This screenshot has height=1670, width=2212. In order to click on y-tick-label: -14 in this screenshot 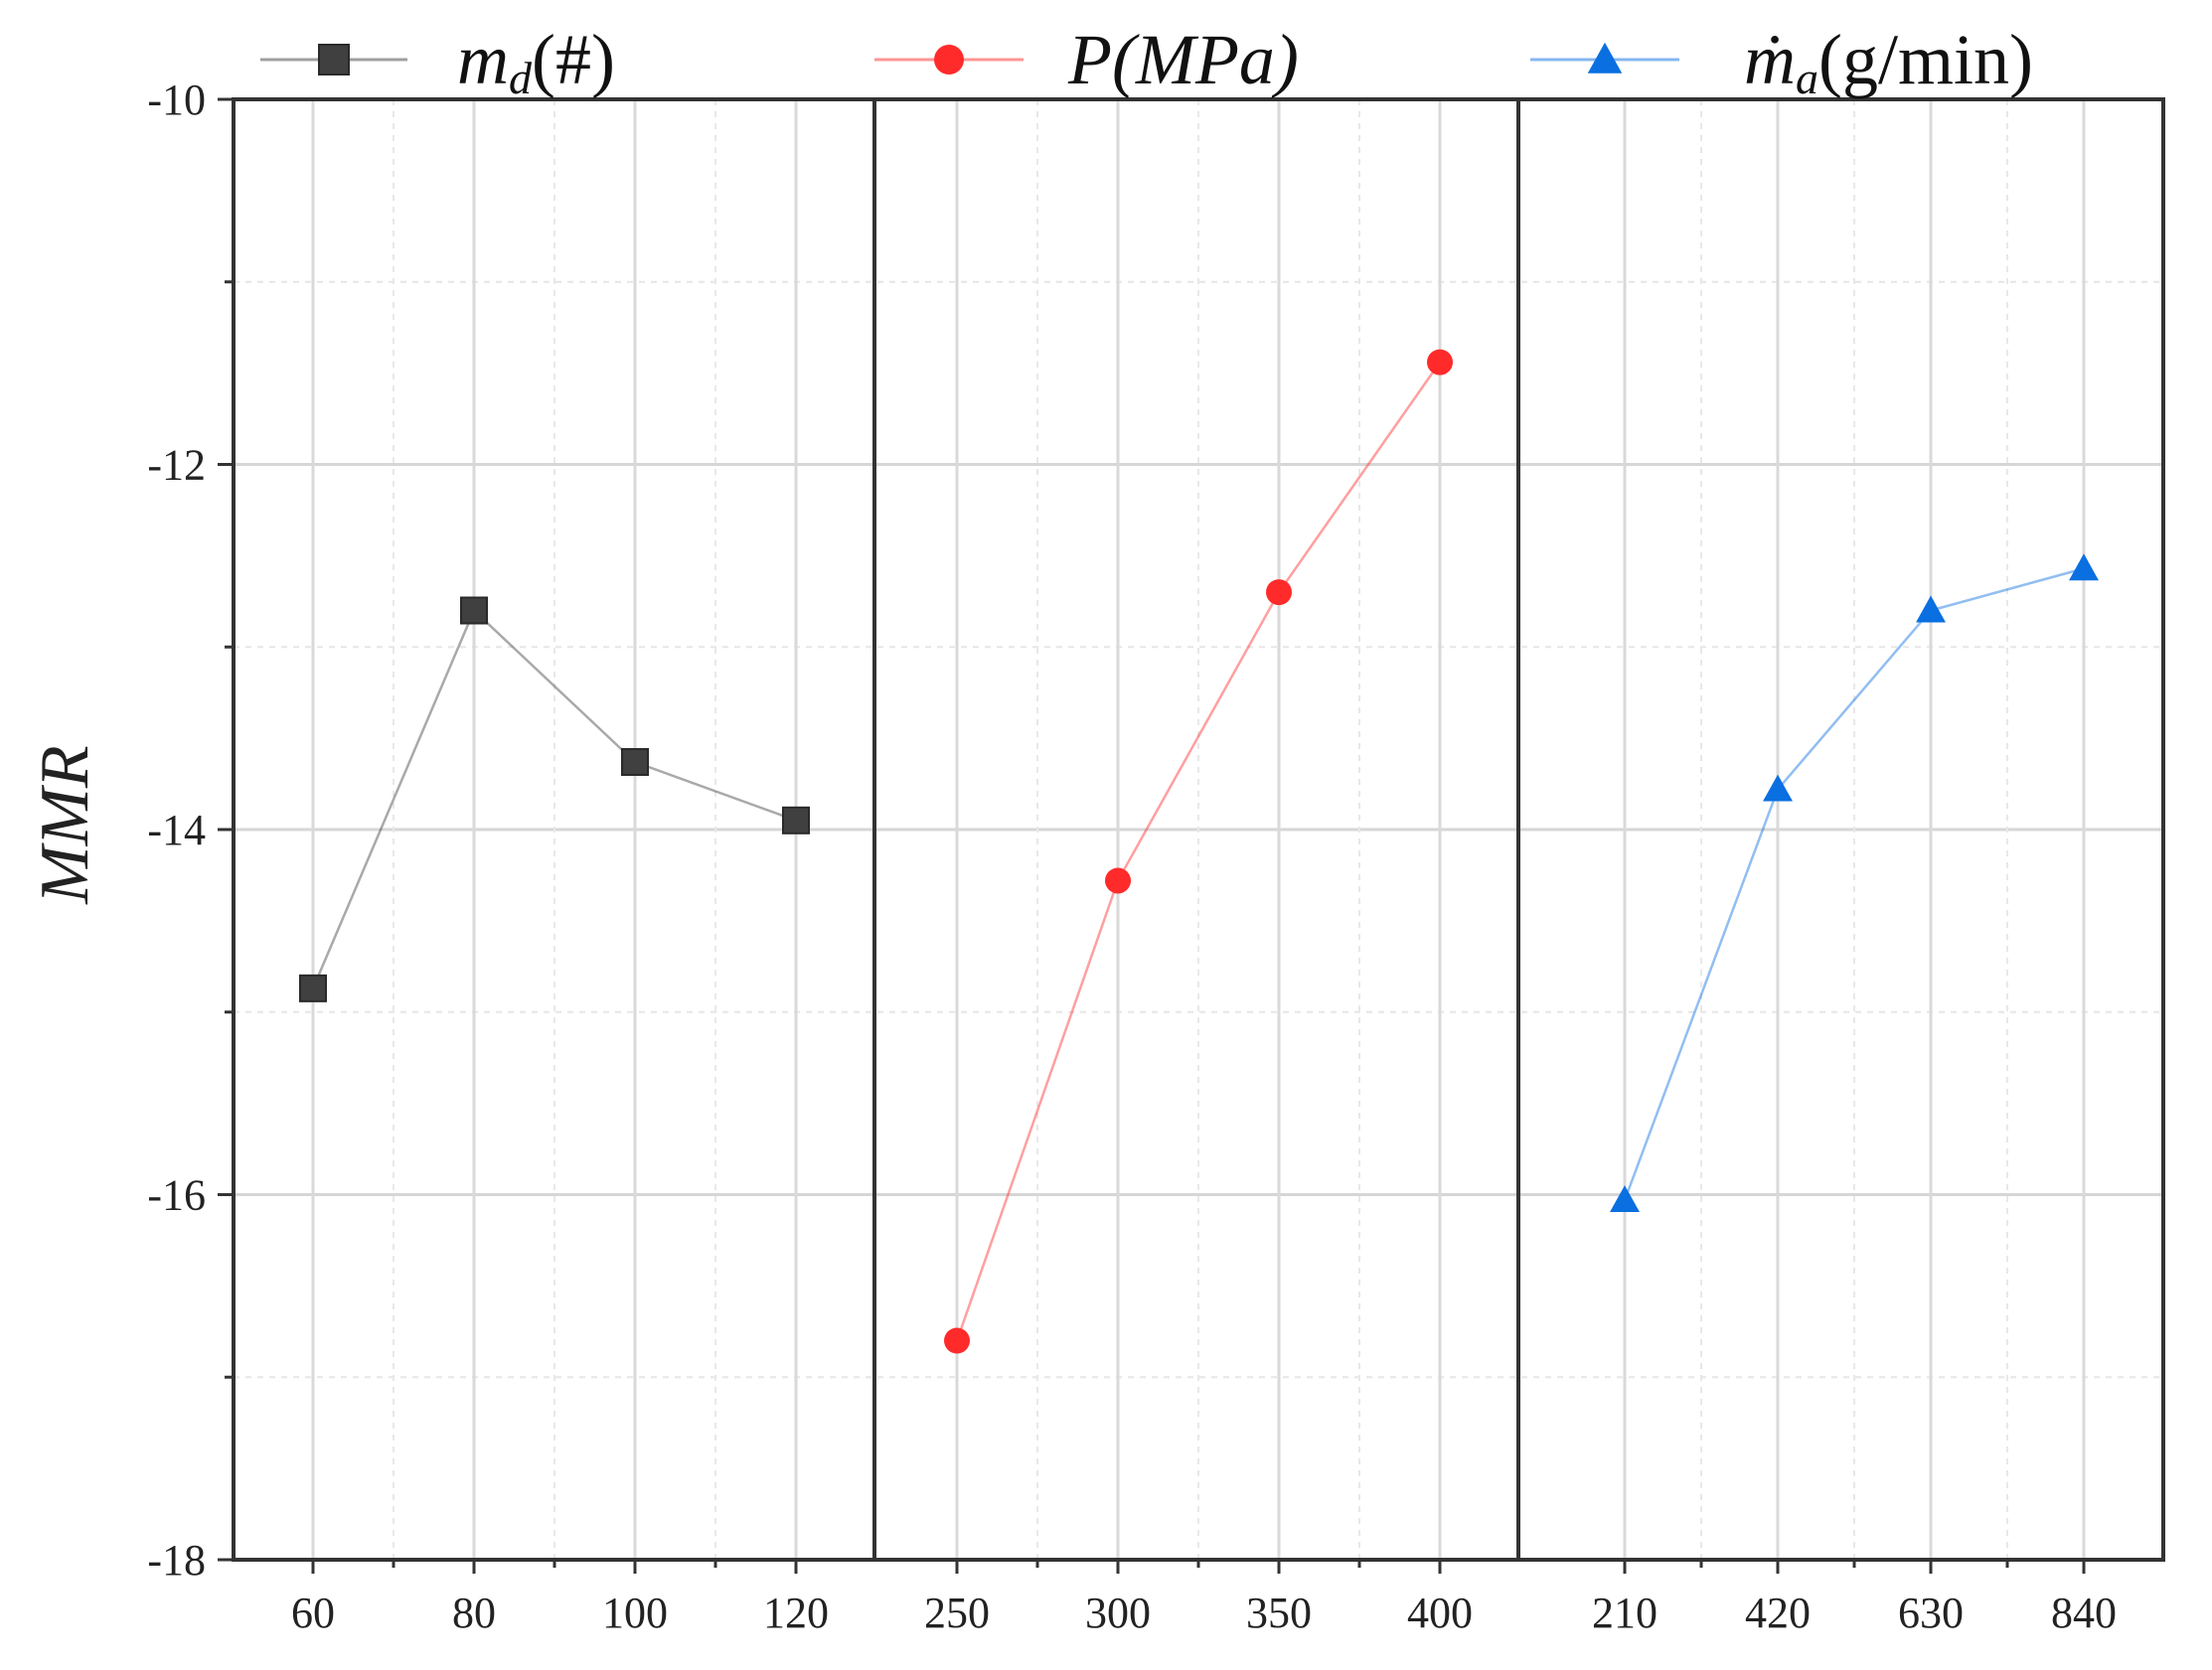, I will do `click(177, 830)`.